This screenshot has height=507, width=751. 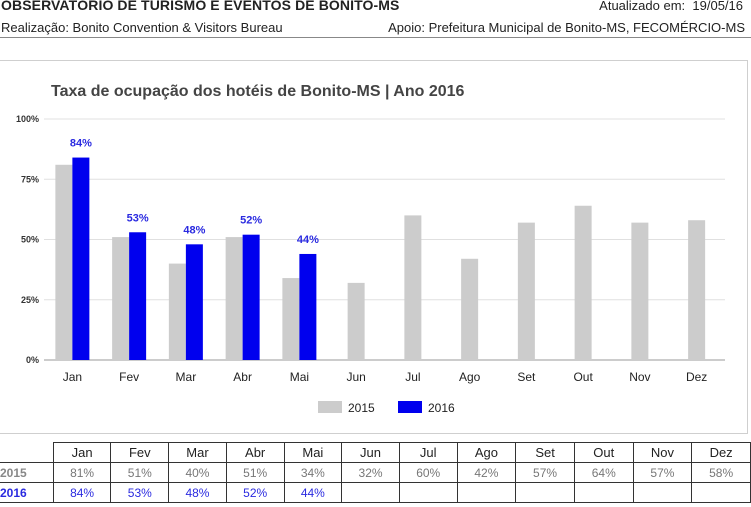 What do you see at coordinates (313, 472) in the screenshot?
I see `table-cell: 34%` at bounding box center [313, 472].